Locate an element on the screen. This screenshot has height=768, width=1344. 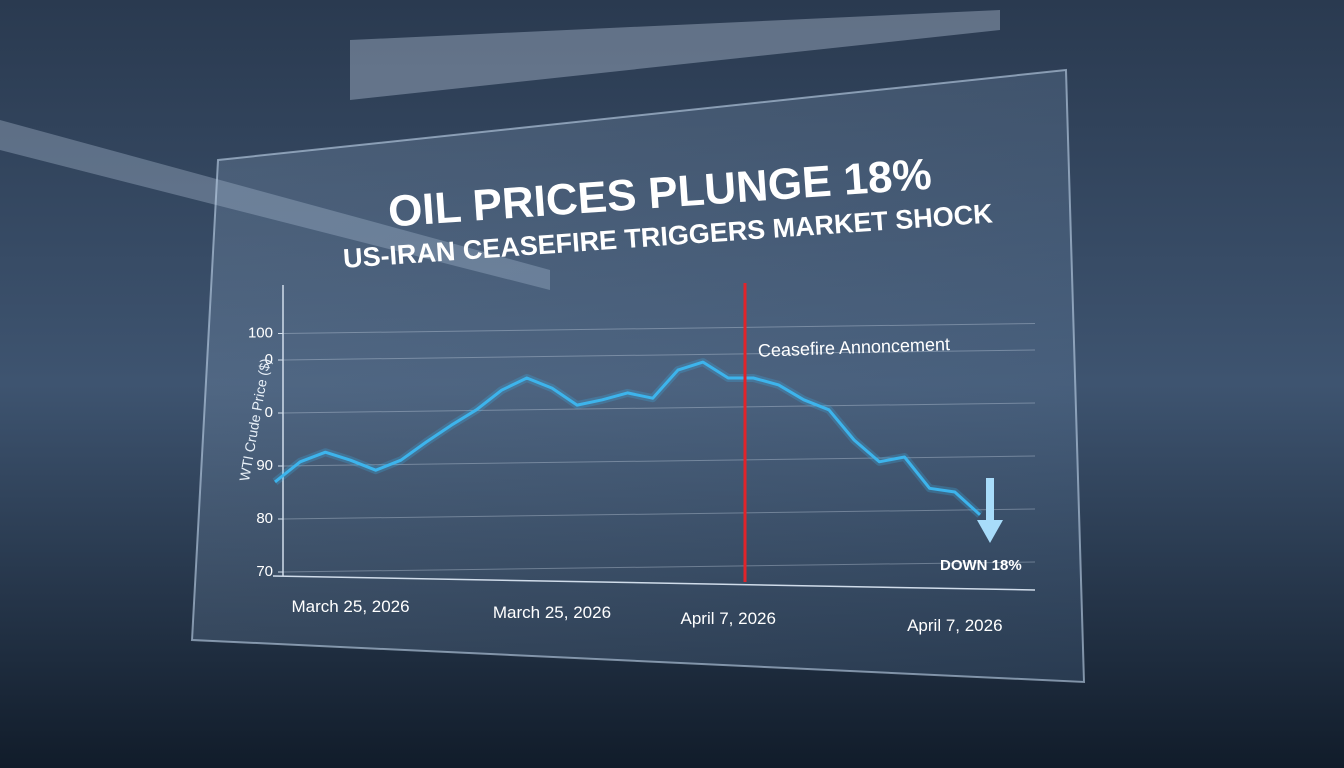
series-line is located at coordinates (628, 438).